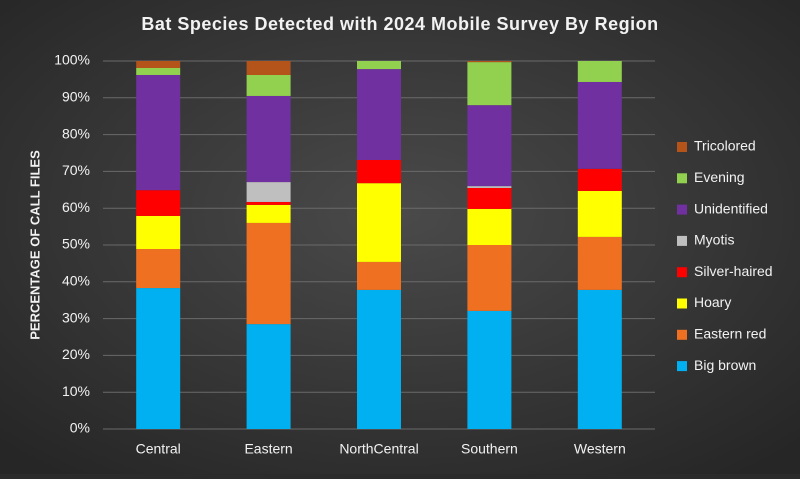 The width and height of the screenshot is (800, 479). I want to click on legend-label: Evening, so click(719, 177).